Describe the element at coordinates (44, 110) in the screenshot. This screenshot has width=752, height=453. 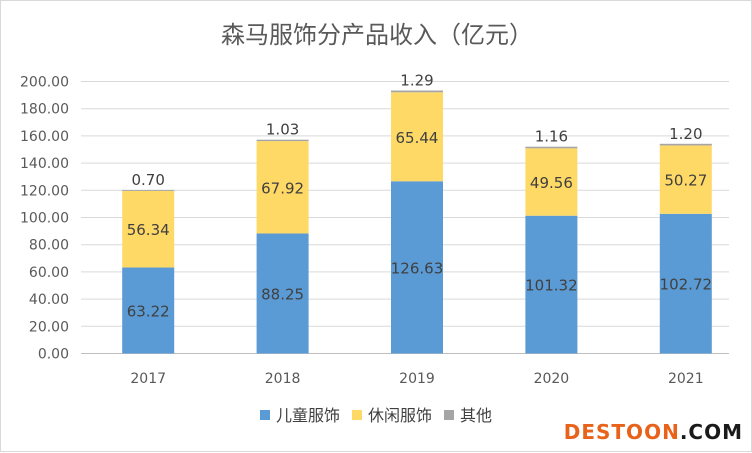
I see `y-tick-label: 180.00` at that location.